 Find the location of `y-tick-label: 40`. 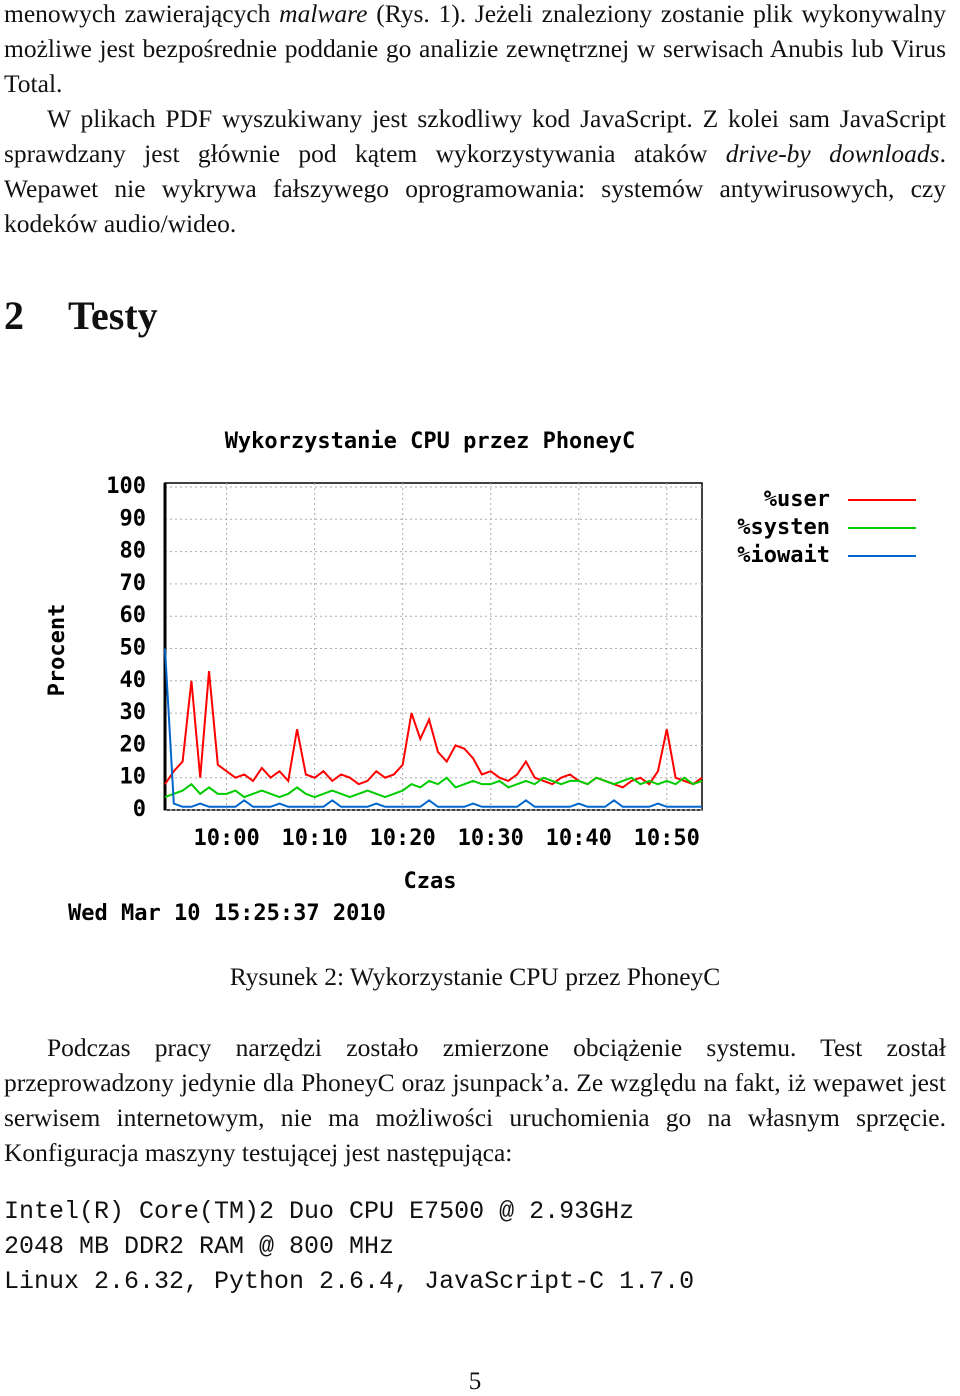

y-tick-label: 40 is located at coordinates (133, 680).